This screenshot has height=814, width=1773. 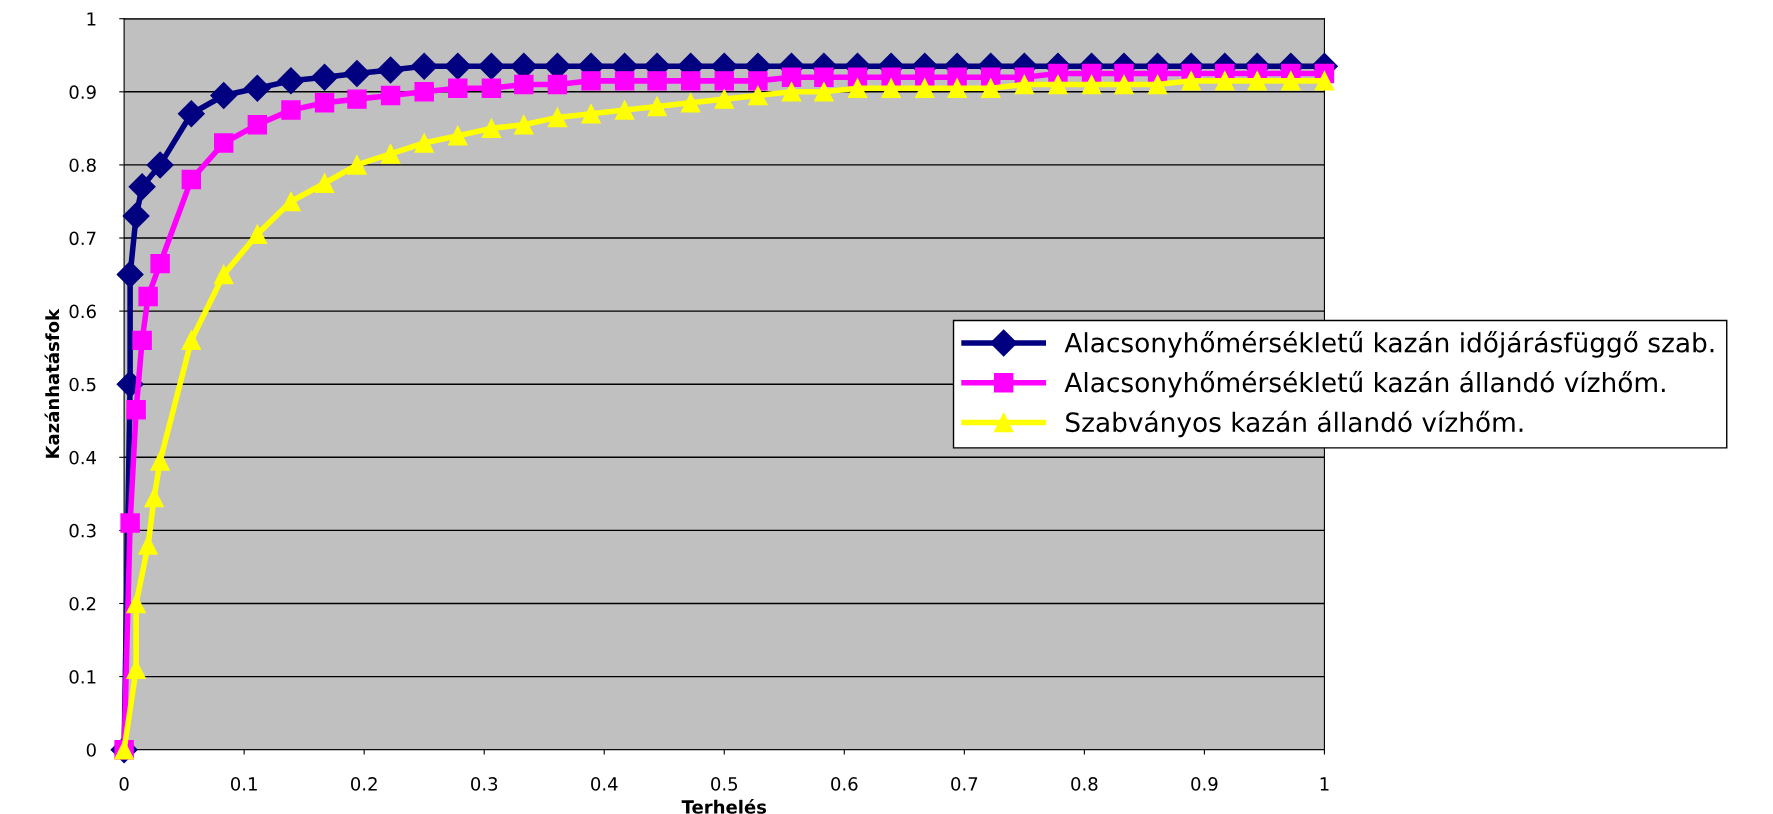 I want to click on x-tick-label: 0.2, so click(x=364, y=784).